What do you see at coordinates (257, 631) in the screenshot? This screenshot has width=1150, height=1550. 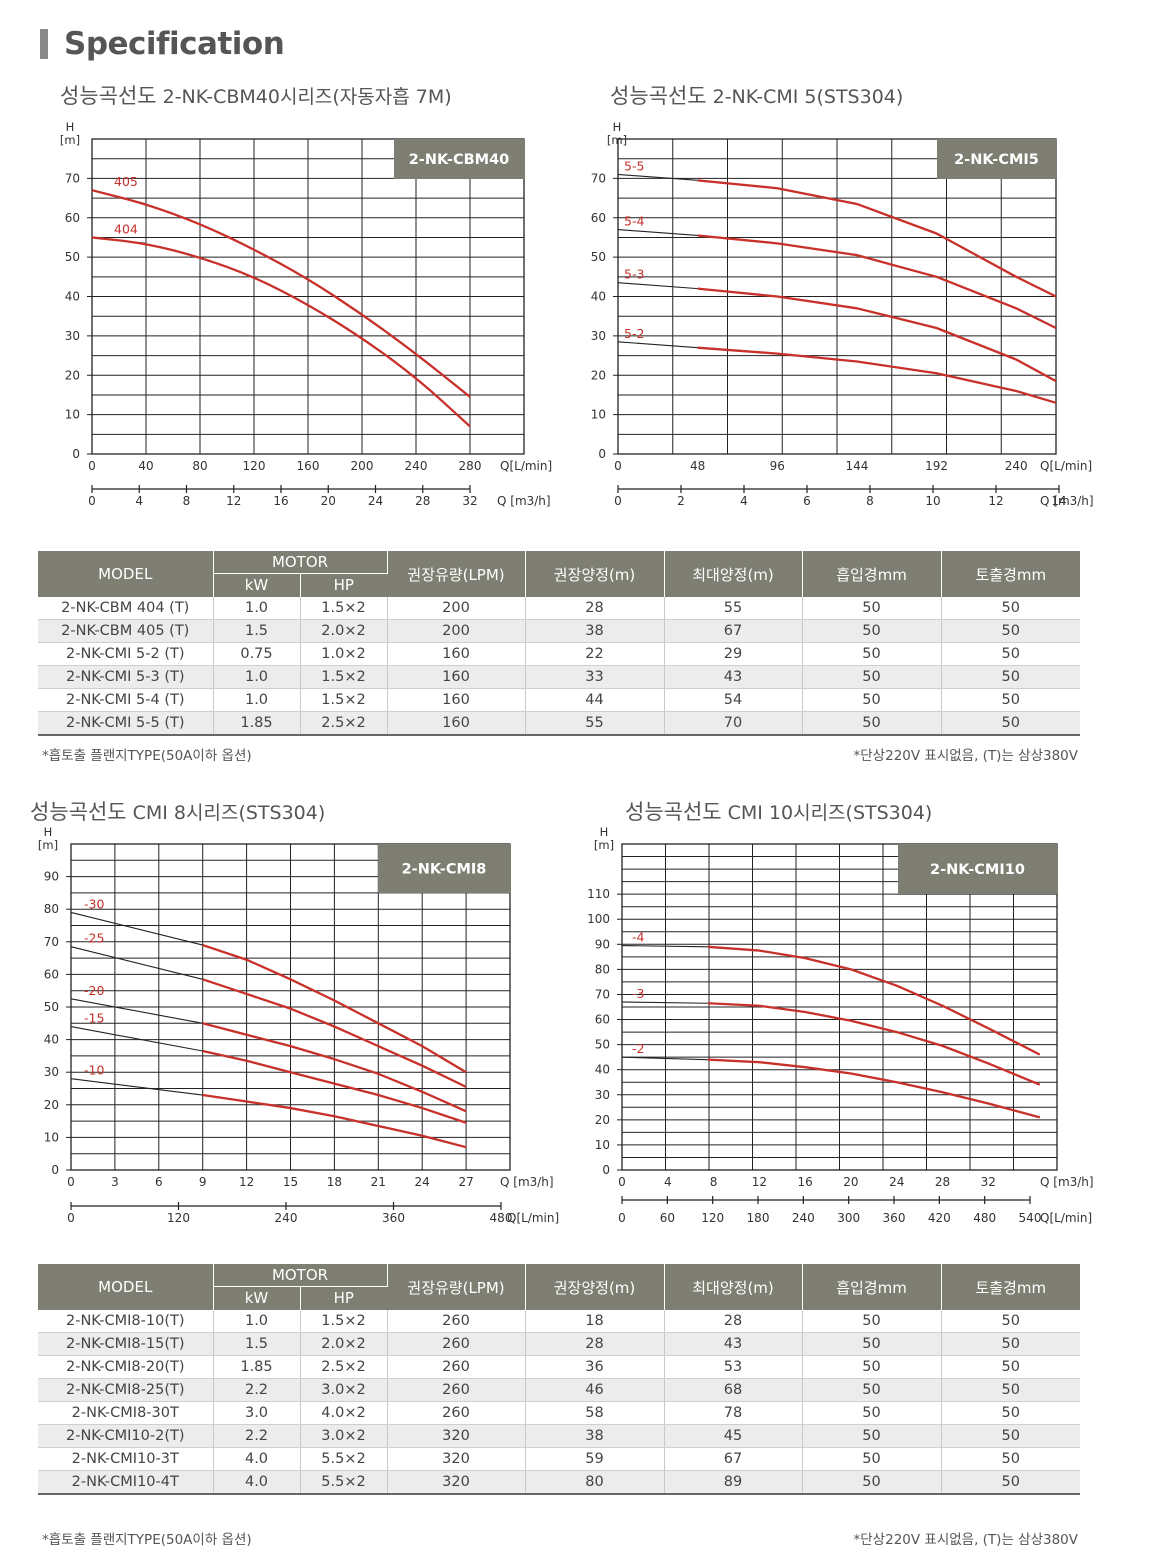 I see `value-cell: 1.5` at bounding box center [257, 631].